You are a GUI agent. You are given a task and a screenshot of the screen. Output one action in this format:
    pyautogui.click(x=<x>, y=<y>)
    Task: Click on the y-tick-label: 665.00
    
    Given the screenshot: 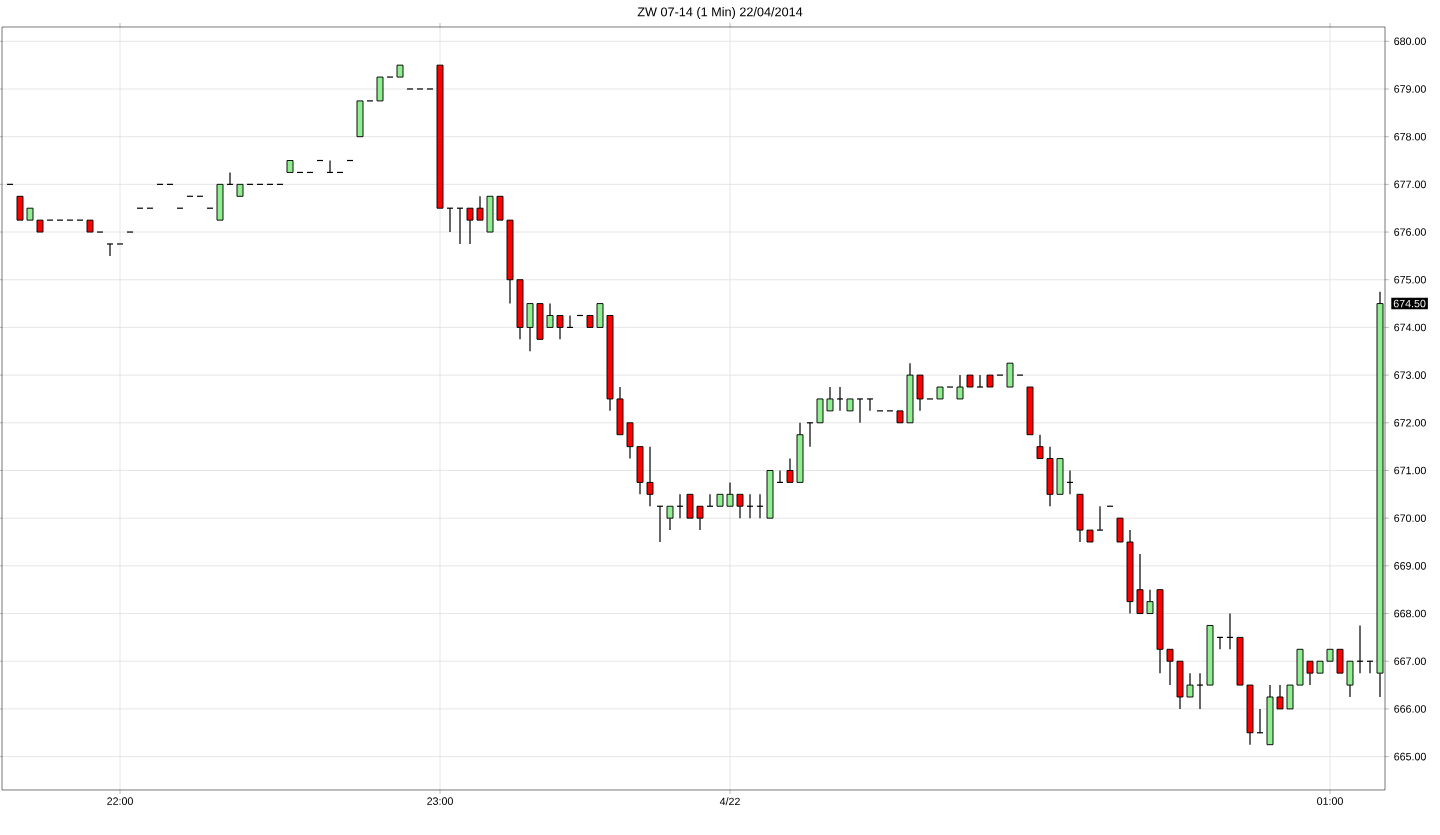 What is the action you would take?
    pyautogui.click(x=1410, y=756)
    